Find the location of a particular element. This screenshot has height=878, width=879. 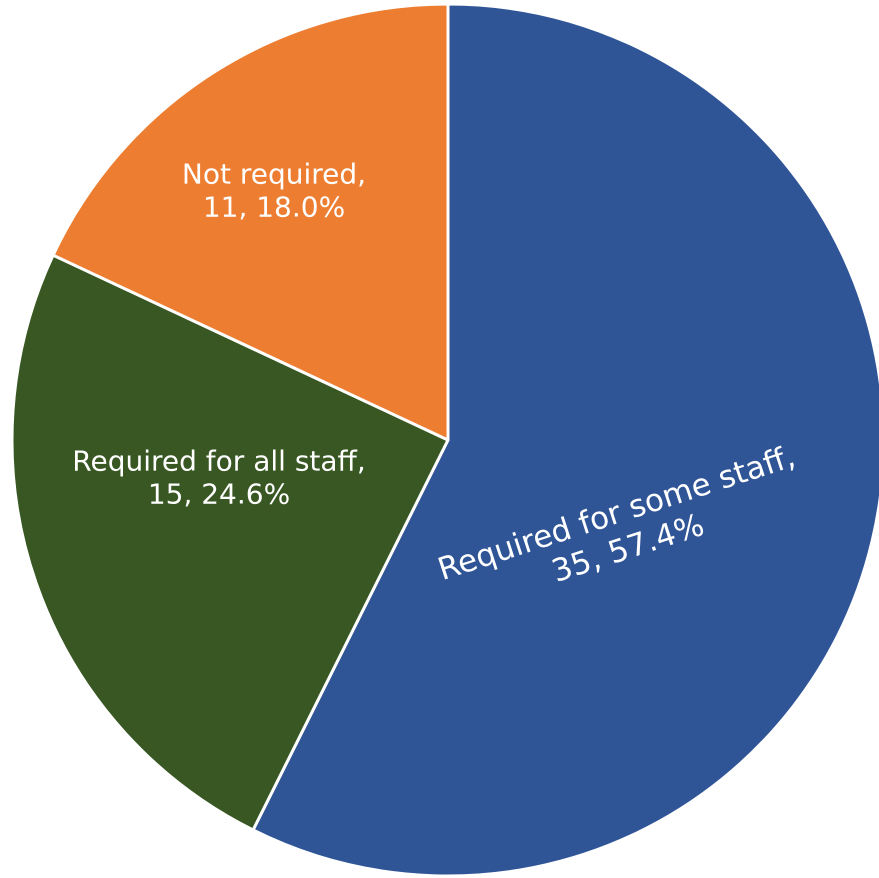

pie-slice-label-line2: 15, 24.6% is located at coordinates (219, 493).